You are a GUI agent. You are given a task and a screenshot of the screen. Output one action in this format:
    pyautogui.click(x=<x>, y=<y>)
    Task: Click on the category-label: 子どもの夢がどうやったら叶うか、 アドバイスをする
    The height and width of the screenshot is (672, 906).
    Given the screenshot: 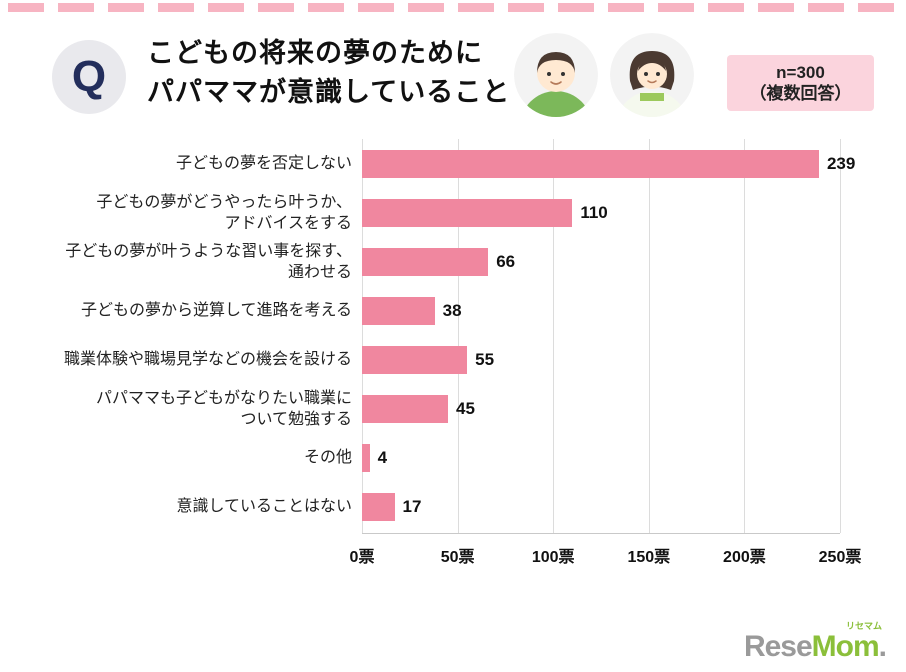 What is the action you would take?
    pyautogui.click(x=224, y=212)
    